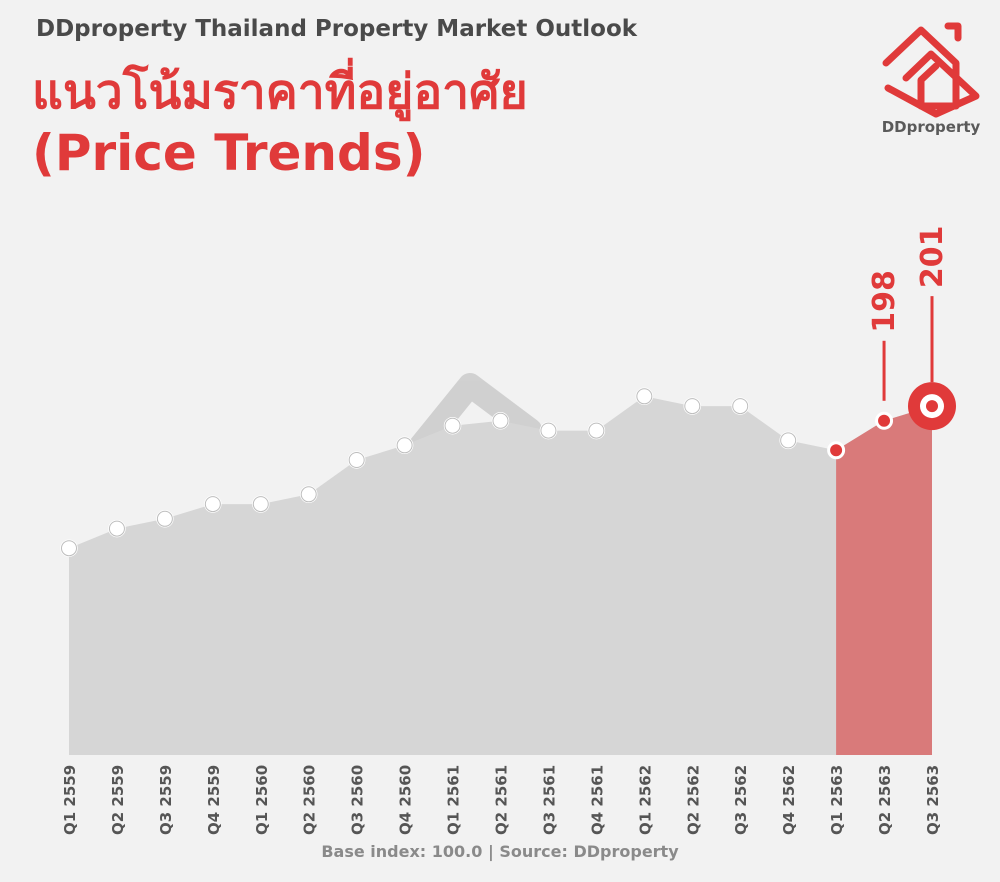  I want to click on data-label: 198, so click(884, 301).